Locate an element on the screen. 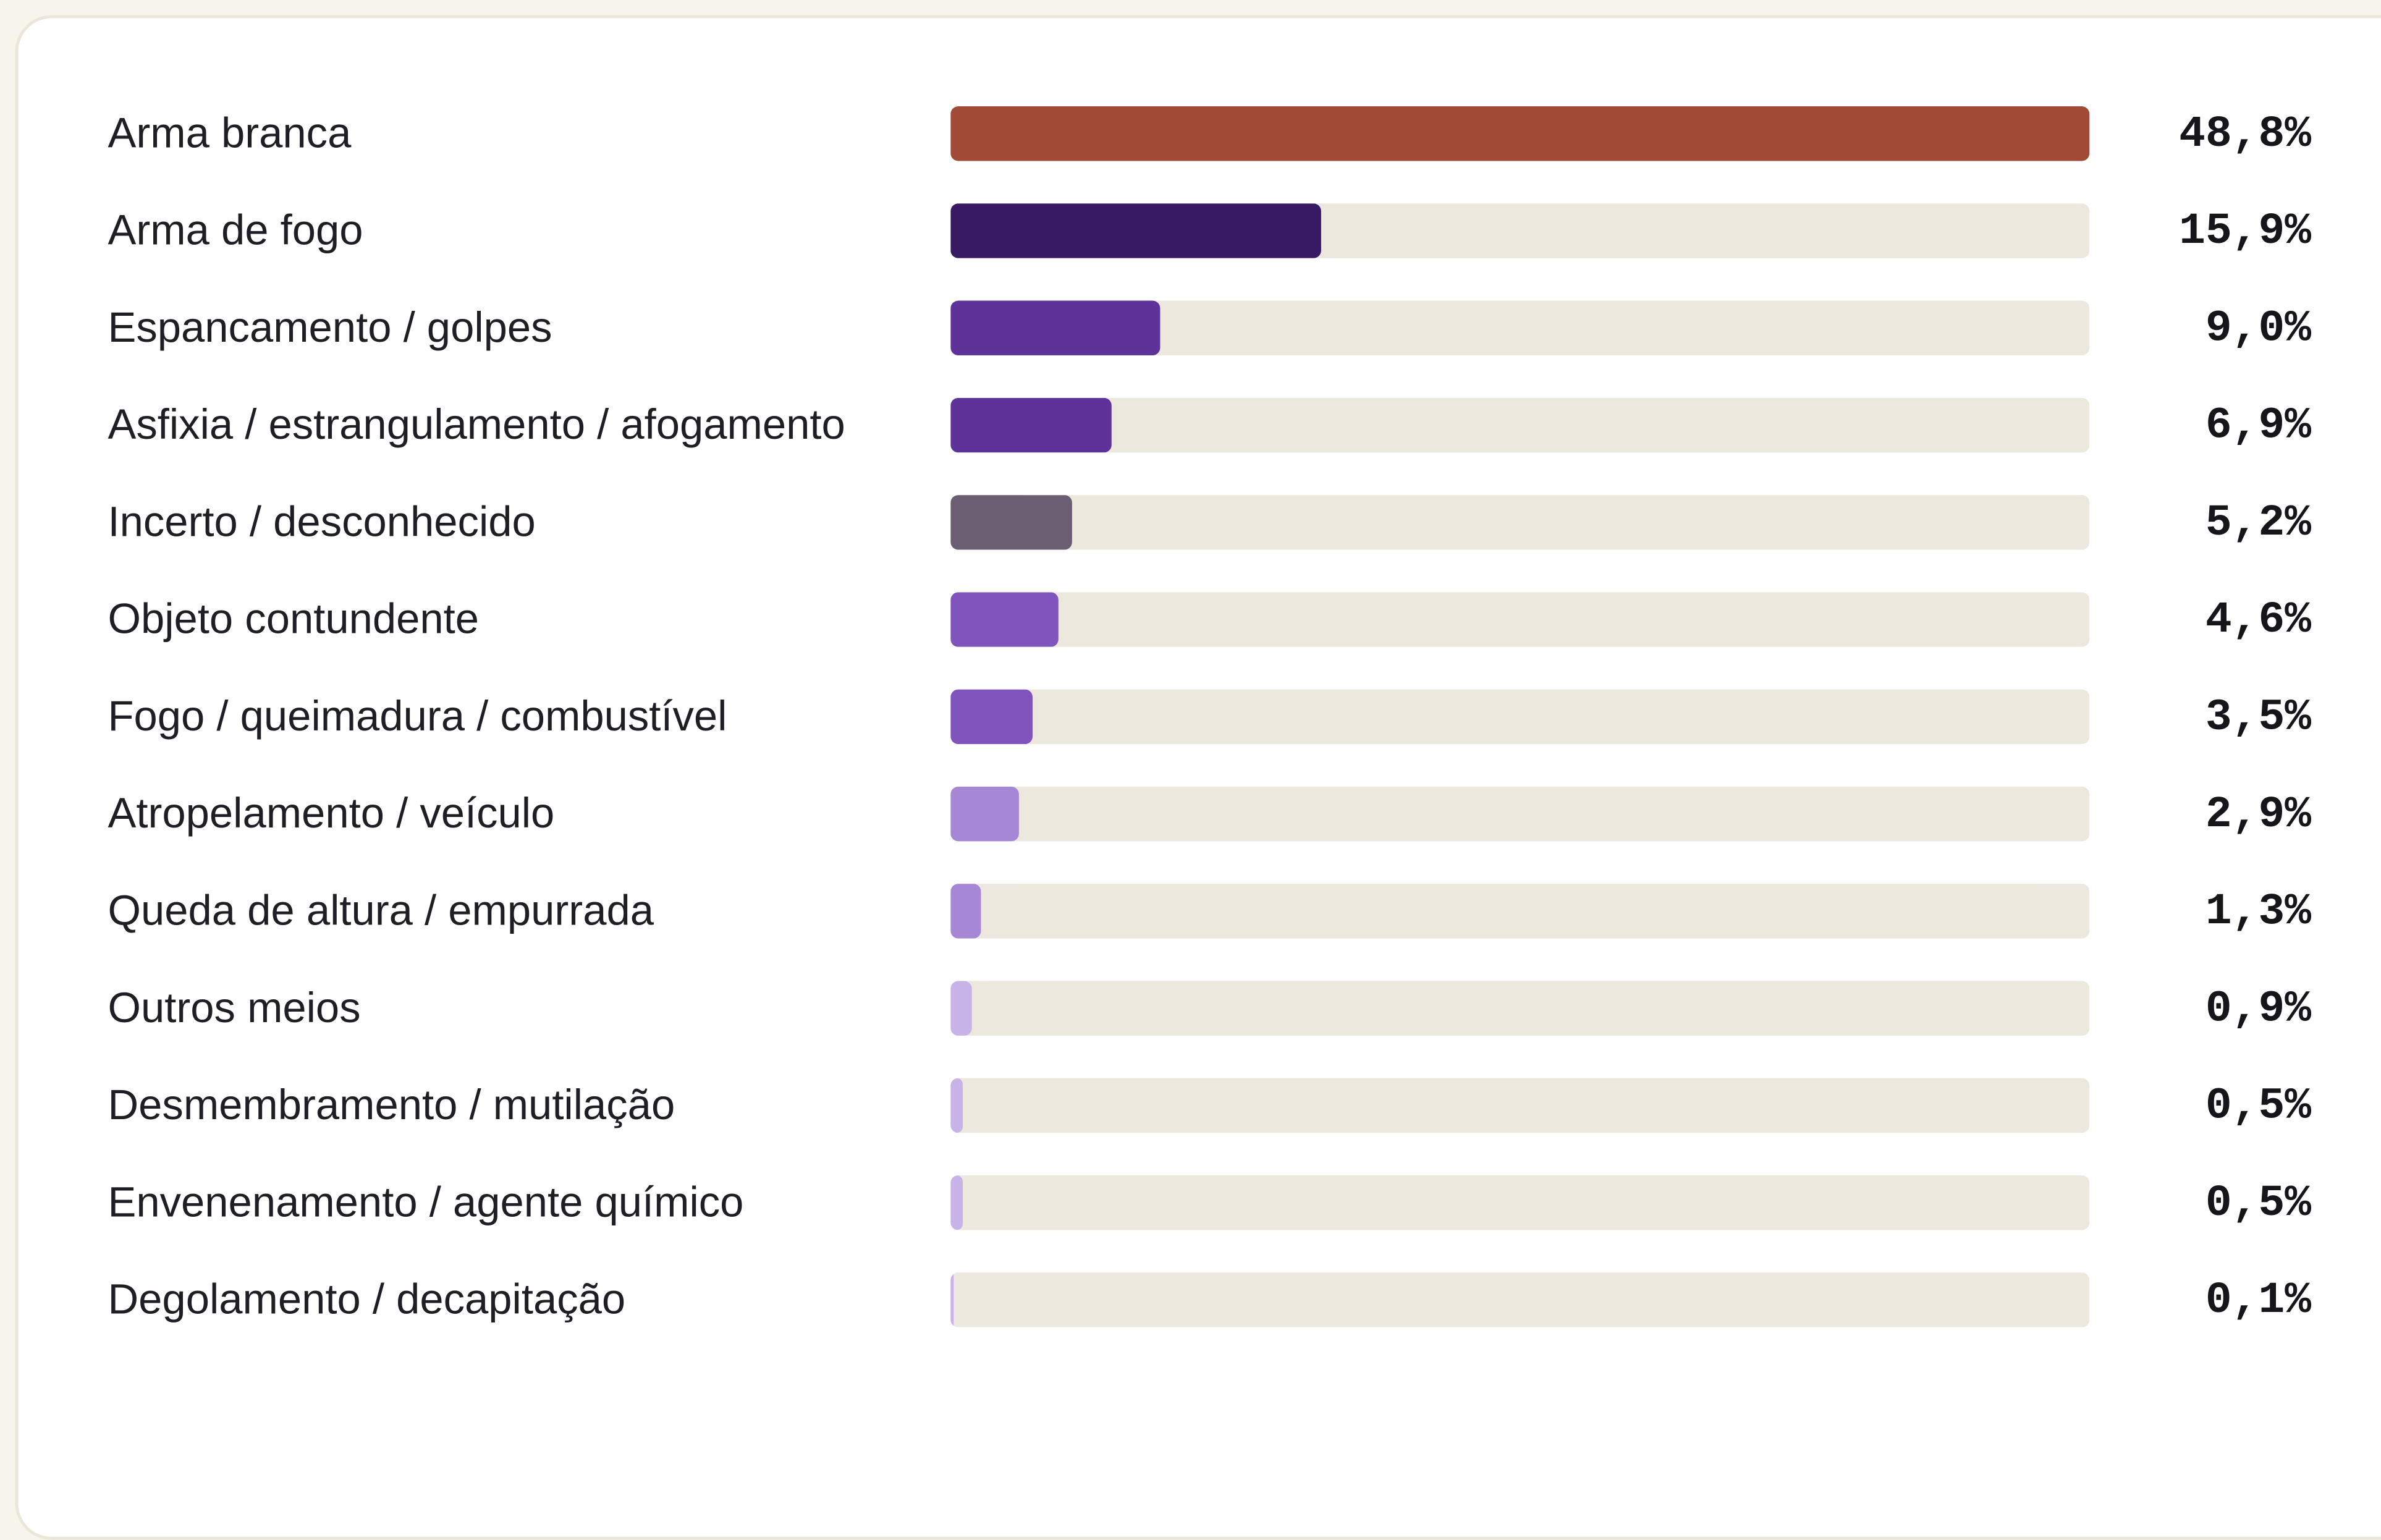 Image resolution: width=2381 pixels, height=1540 pixels. category-label: Arma branca is located at coordinates (230, 133).